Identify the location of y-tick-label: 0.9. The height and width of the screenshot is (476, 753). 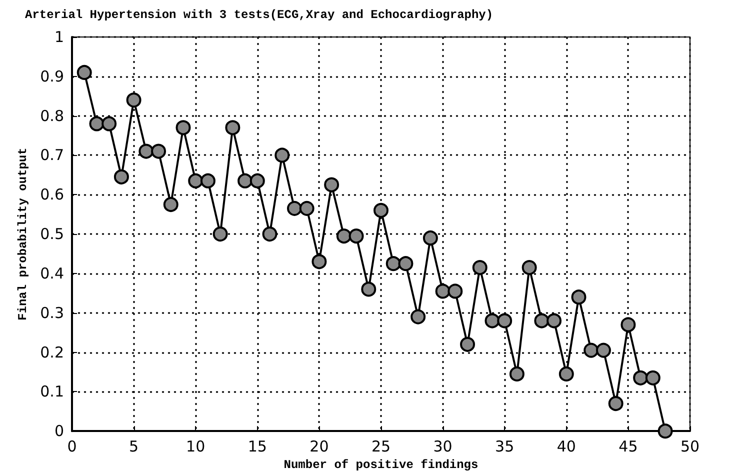
(52, 76).